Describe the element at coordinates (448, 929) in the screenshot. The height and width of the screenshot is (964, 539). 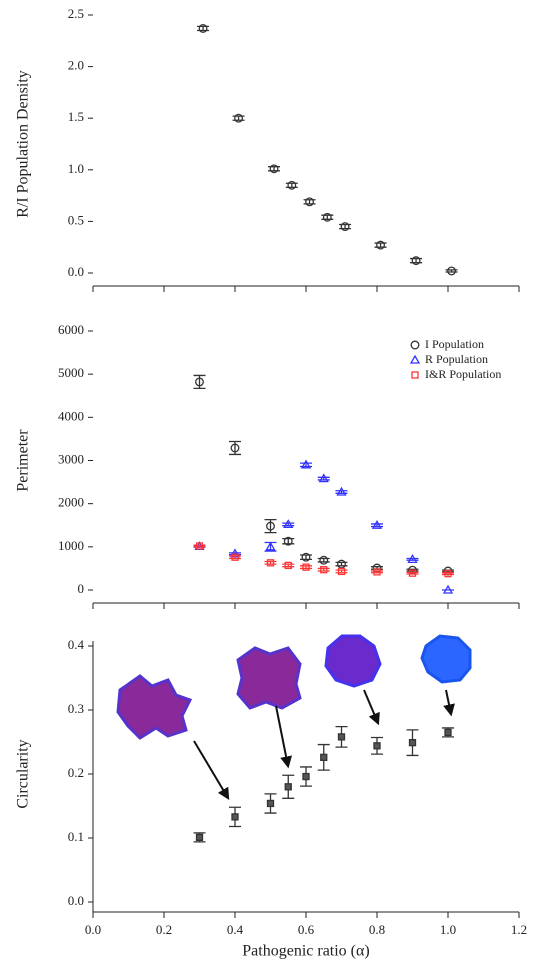
I see `x-tick-label: 1.0` at that location.